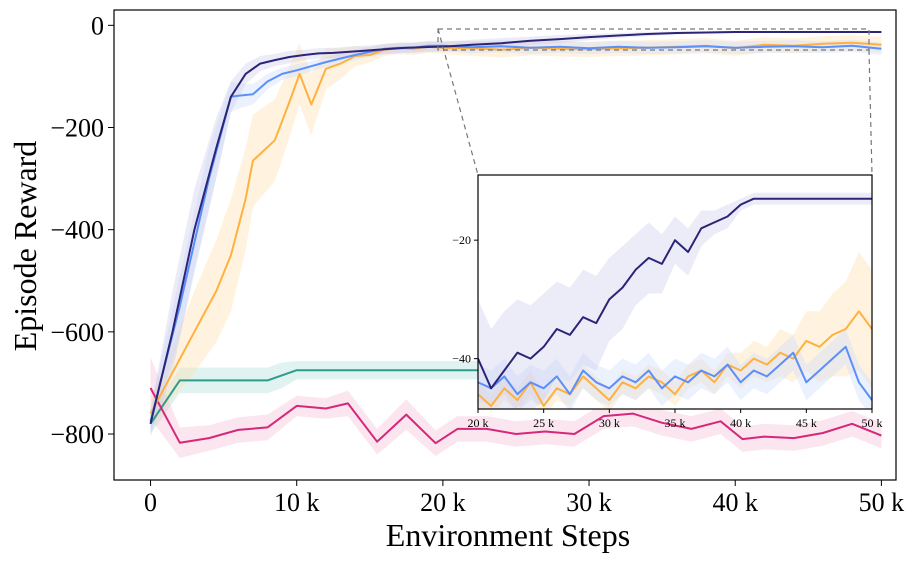  I want to click on main-x-tick-label: 40 k, so click(735, 502).